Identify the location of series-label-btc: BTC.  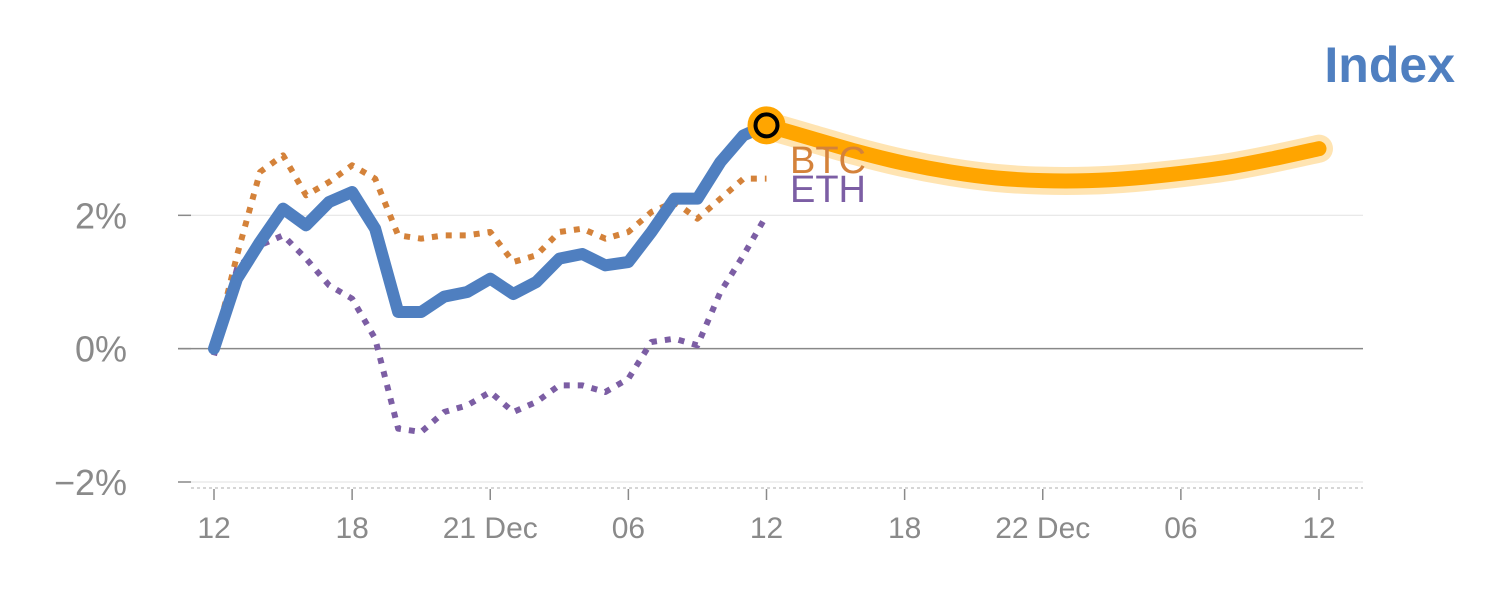
(828, 161).